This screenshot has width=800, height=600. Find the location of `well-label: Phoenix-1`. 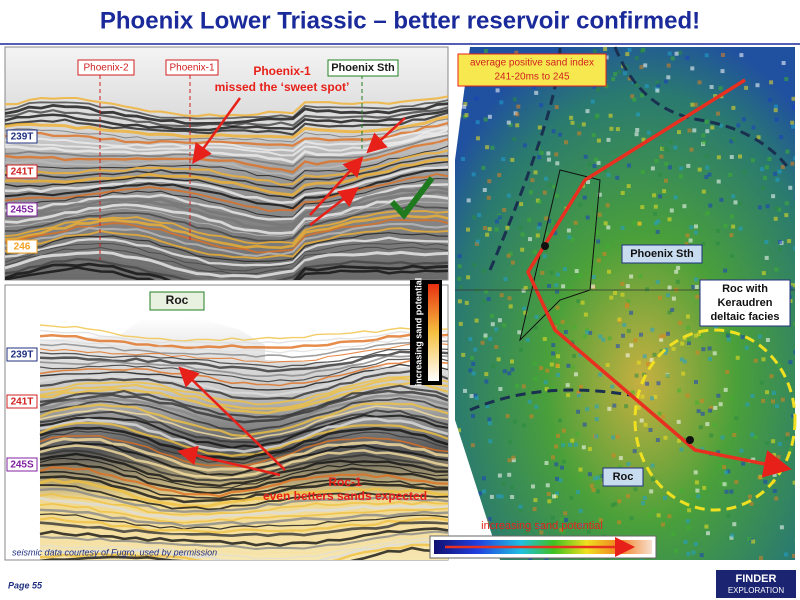

well-label: Phoenix-1 is located at coordinates (191, 68).